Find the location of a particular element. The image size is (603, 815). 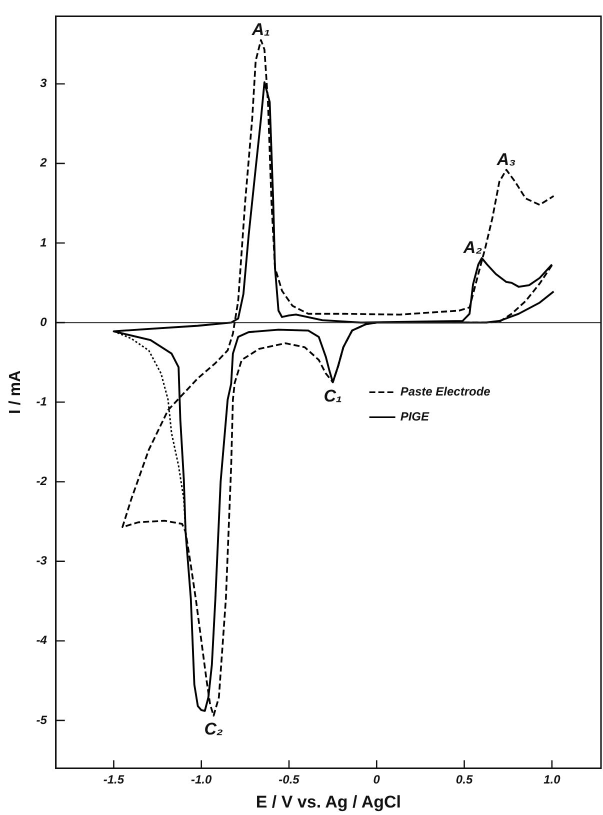

y-tick-label: -4 is located at coordinates (42, 640).